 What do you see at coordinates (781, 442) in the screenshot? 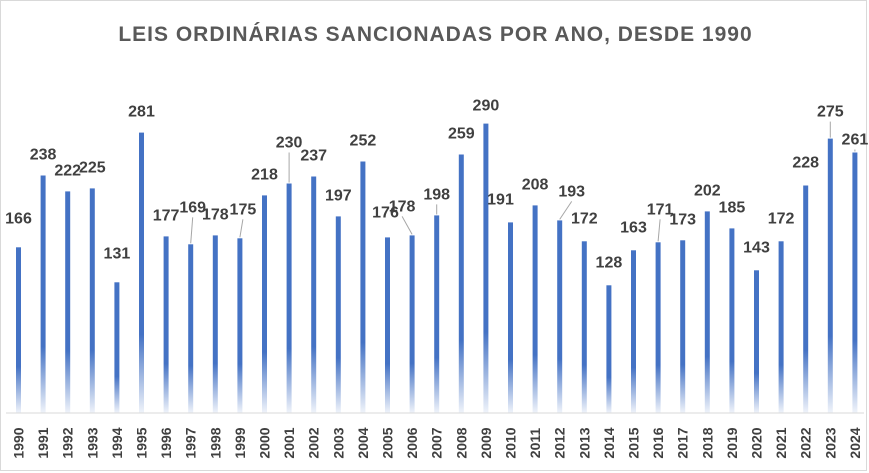
I see `x-tick-2021: 2021` at bounding box center [781, 442].